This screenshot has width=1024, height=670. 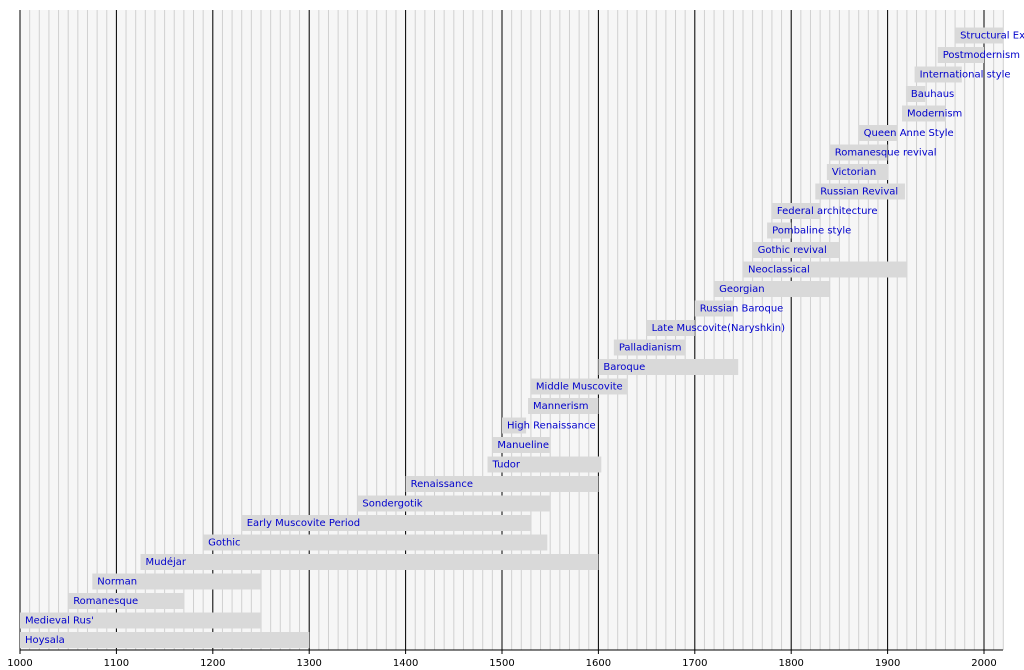 I want to click on x-tick-label: 1700, so click(x=694, y=663).